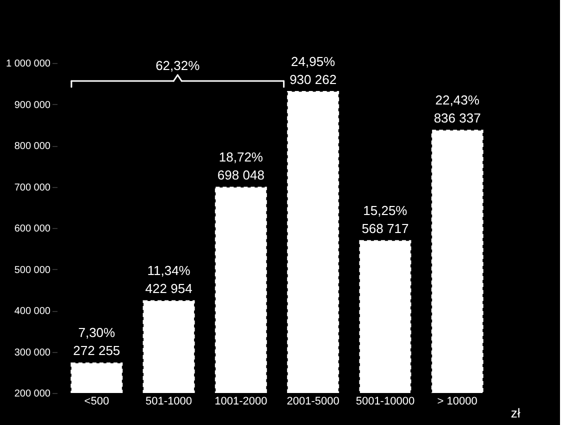 This screenshot has height=425, width=584. Describe the element at coordinates (32, 105) in the screenshot. I see `y-tick-label: 900 000` at that location.